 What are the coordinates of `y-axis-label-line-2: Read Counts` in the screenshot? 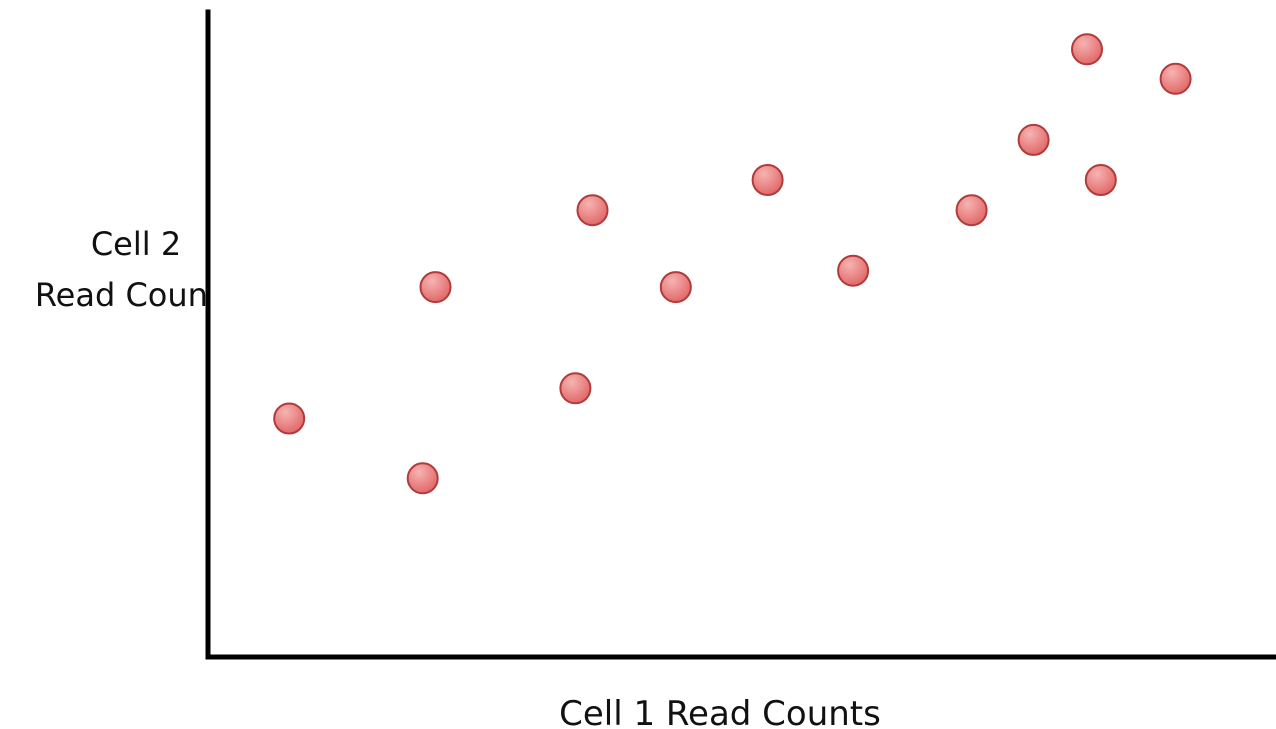 It's located at (136, 295).